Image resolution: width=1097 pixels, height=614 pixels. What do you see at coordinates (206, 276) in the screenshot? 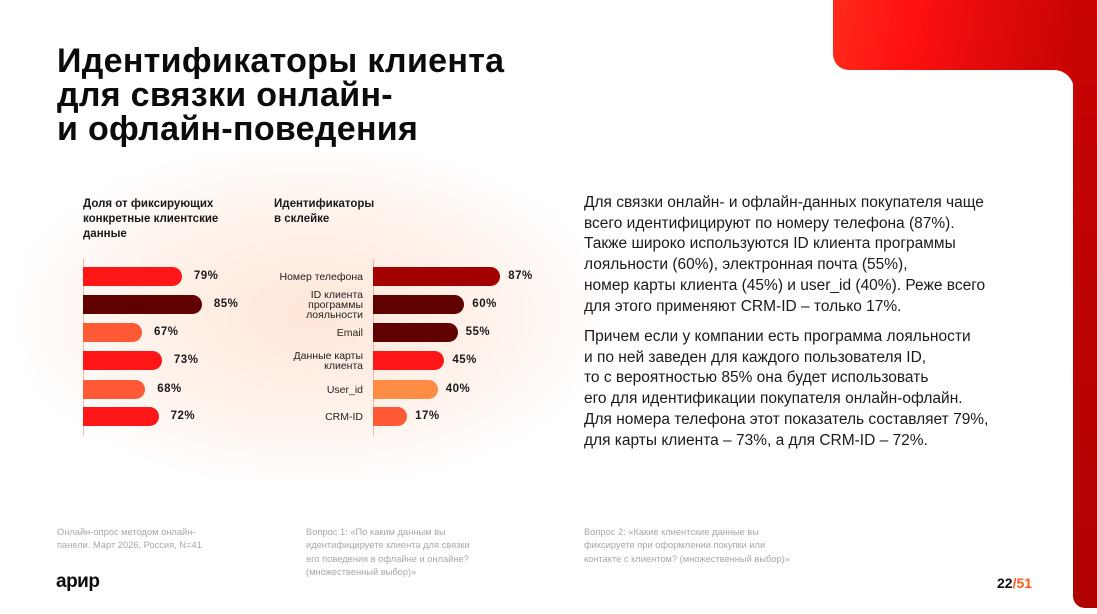
I see `left-bar-value: 79%` at bounding box center [206, 276].